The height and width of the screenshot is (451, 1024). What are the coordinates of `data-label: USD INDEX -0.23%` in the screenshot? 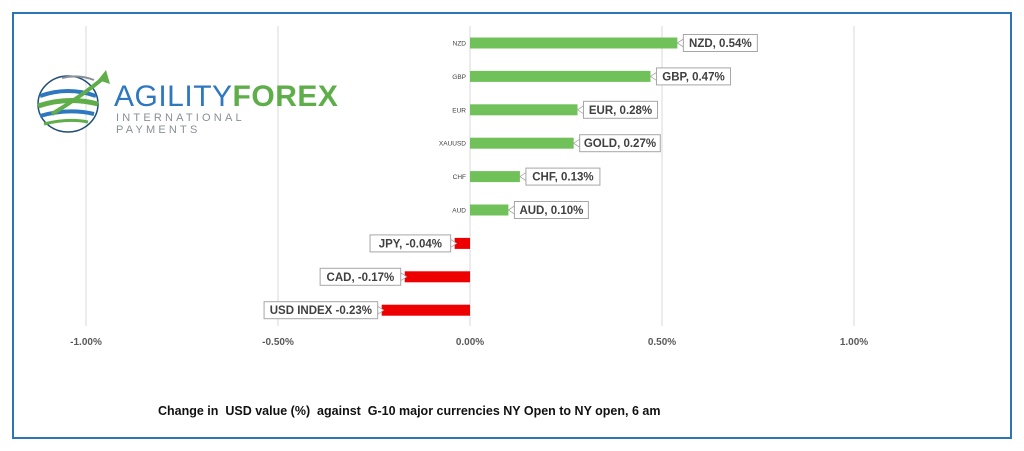 It's located at (321, 311).